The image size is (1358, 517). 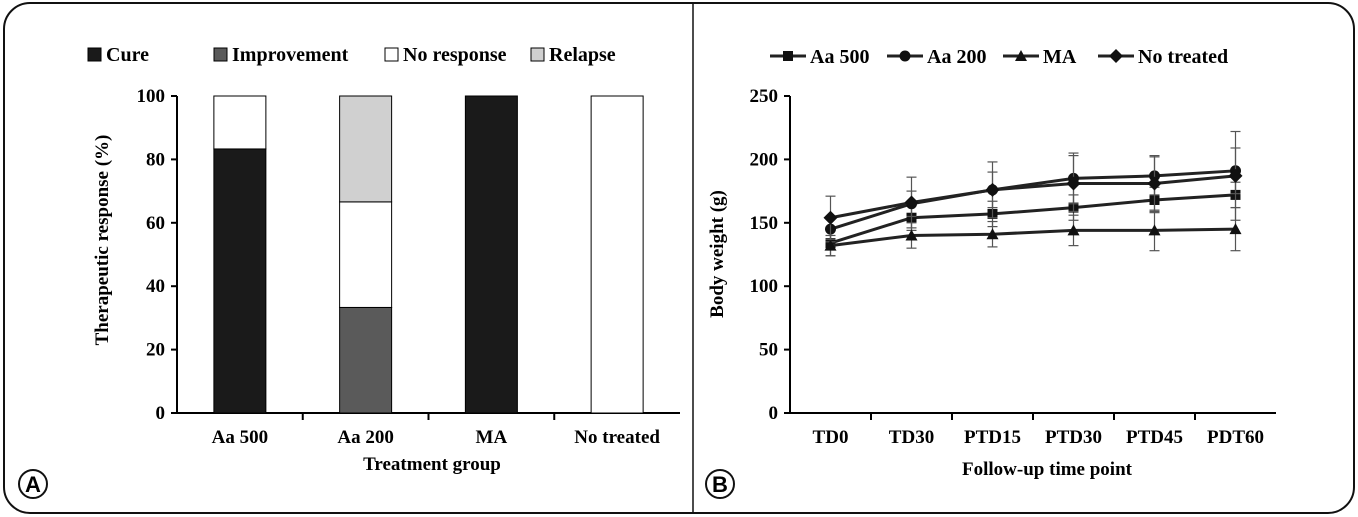 I want to click on panel-b-xlabel: Follow-up time point, so click(x=1047, y=469).